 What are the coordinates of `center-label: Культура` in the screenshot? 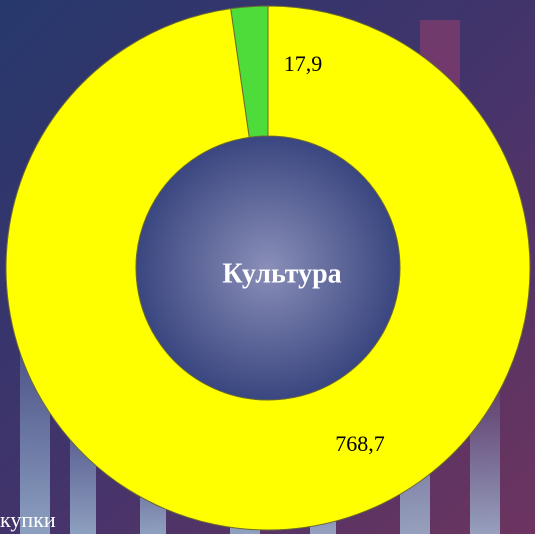 It's located at (281, 273).